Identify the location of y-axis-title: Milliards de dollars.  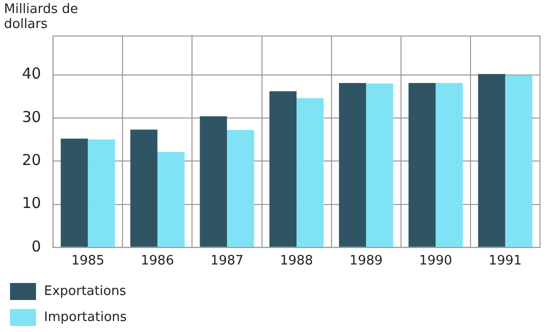
(42, 17).